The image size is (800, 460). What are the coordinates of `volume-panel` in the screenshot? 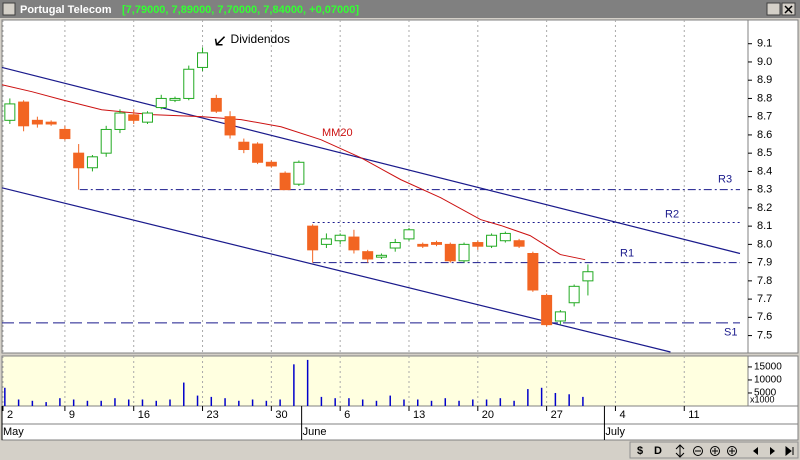 It's located at (375, 381).